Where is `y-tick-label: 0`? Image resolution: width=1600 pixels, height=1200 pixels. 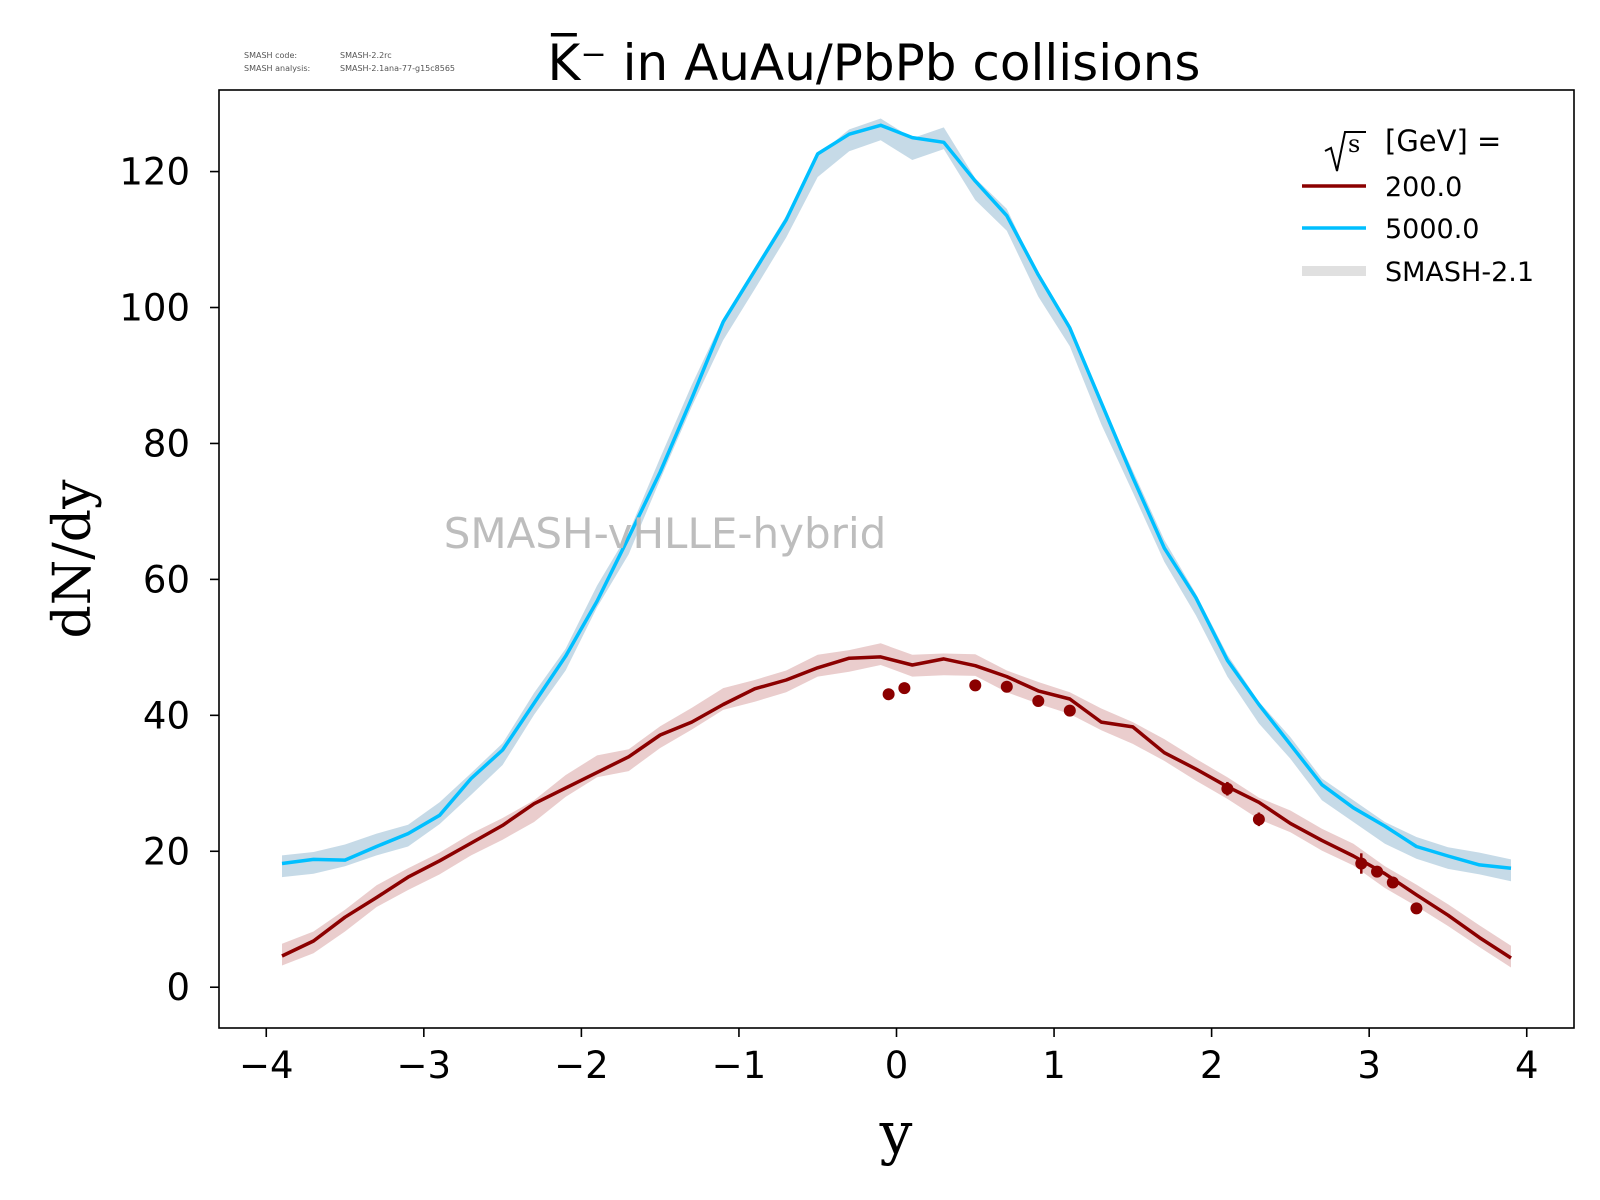 y-tick-label: 0 is located at coordinates (178, 987).